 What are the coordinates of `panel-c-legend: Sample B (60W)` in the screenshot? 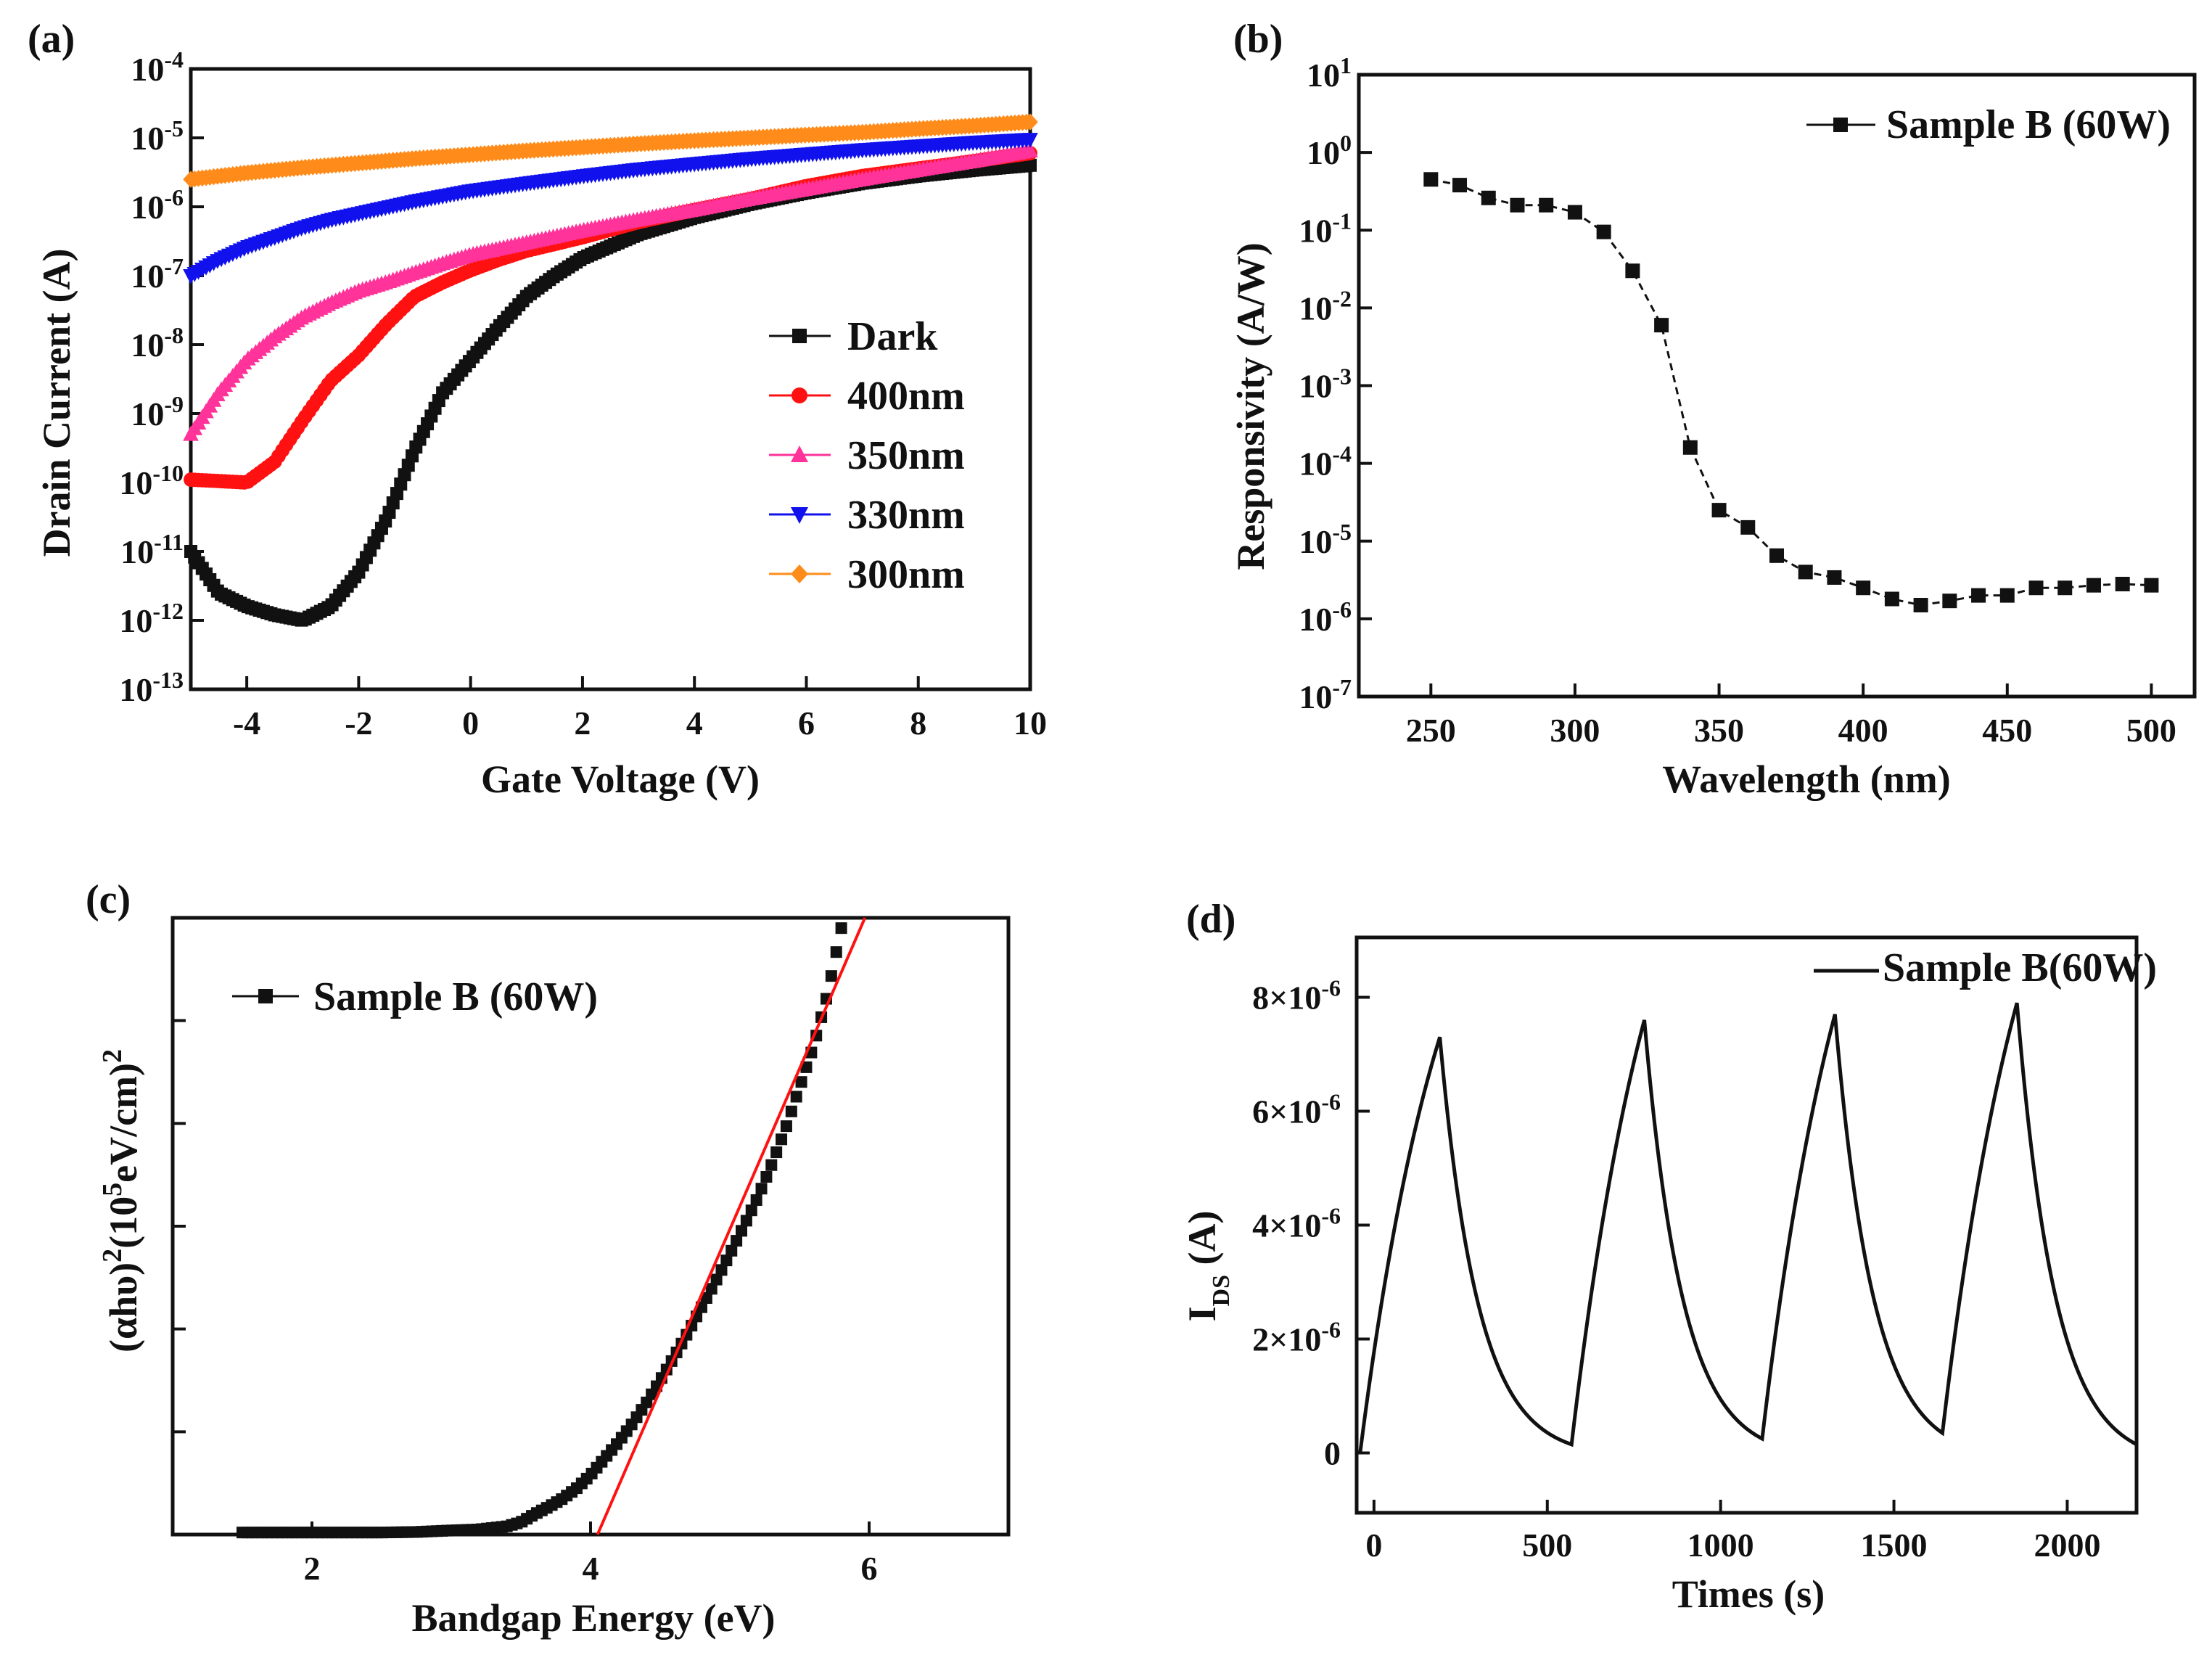 It's located at (415, 996).